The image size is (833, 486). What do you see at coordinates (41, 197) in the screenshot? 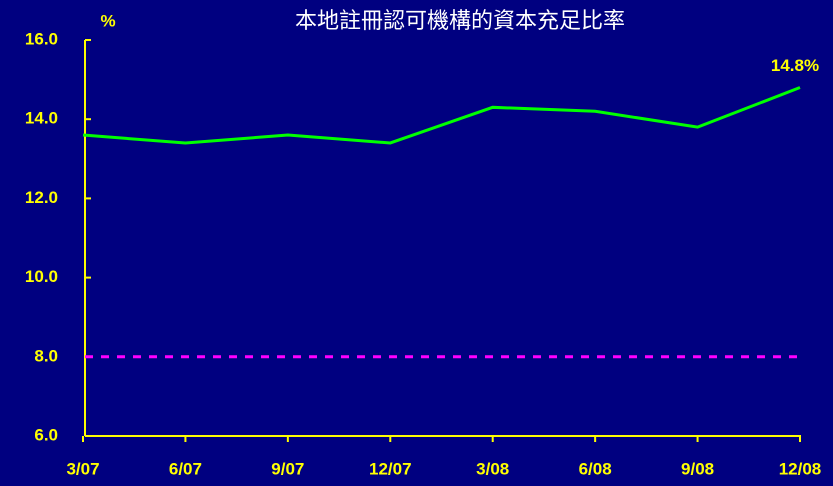
I see `y-tick-label: 12.0` at bounding box center [41, 197].